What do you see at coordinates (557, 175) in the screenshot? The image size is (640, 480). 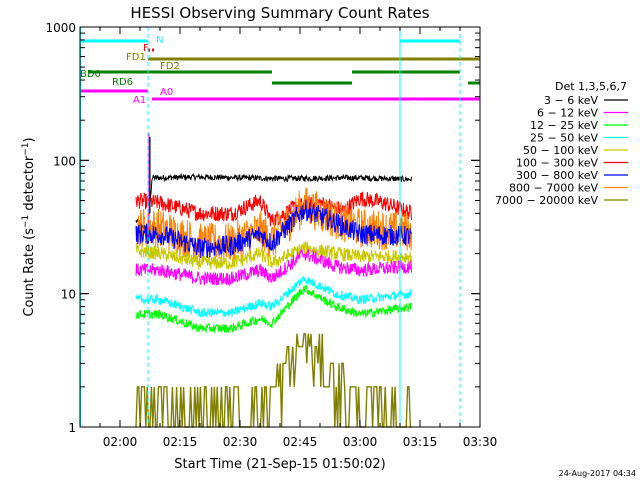 I see `legend-entry-label: 300 − 800 keV` at bounding box center [557, 175].